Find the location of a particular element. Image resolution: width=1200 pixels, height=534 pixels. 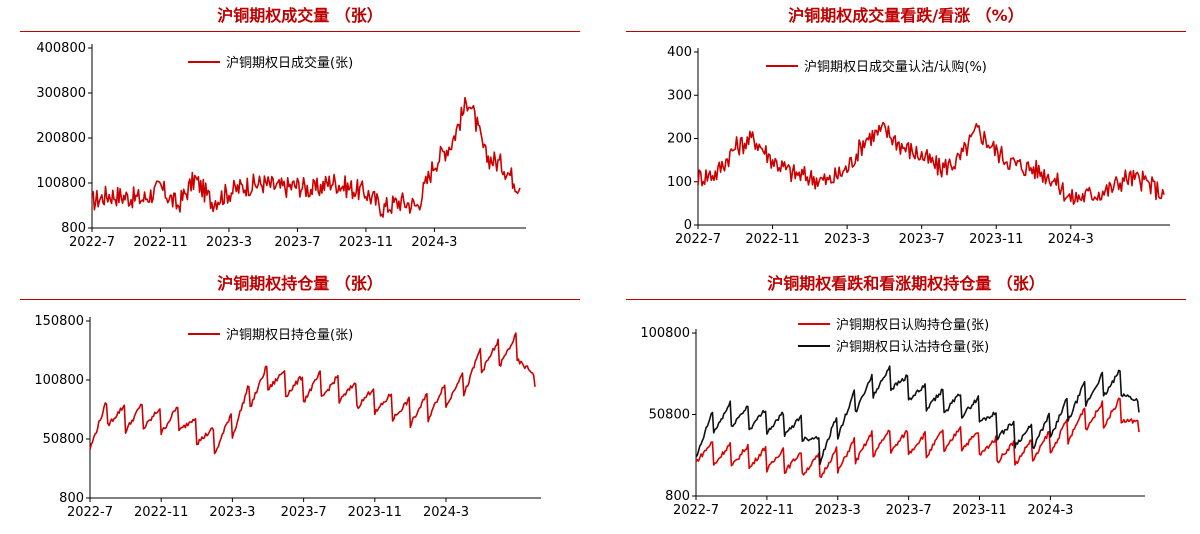

y-tick-label: 200 is located at coordinates (679, 139).